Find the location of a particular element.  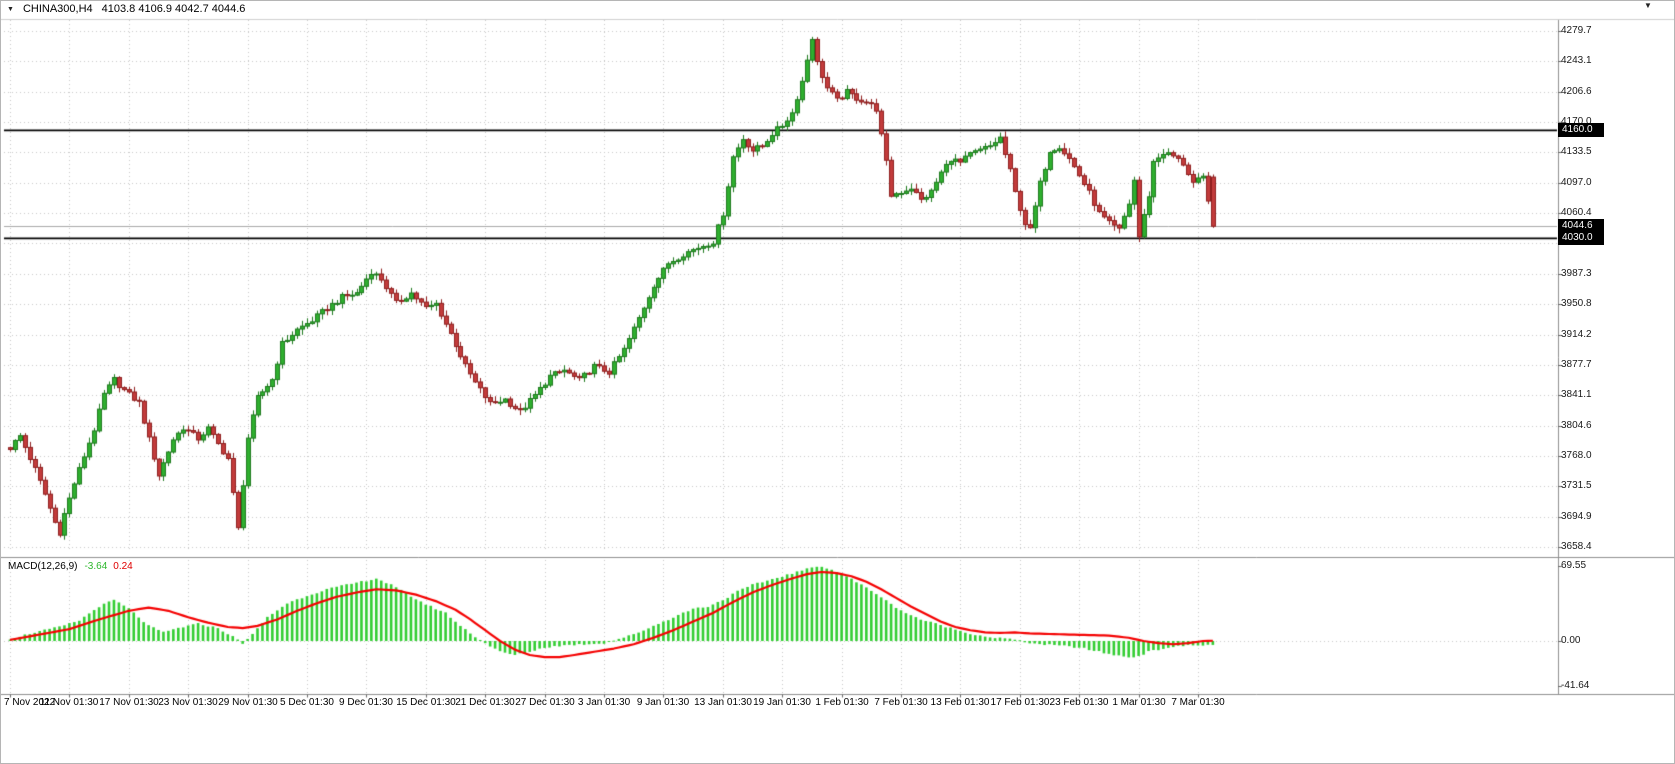

price-level-tag: 4030.0 is located at coordinates (1581, 238).